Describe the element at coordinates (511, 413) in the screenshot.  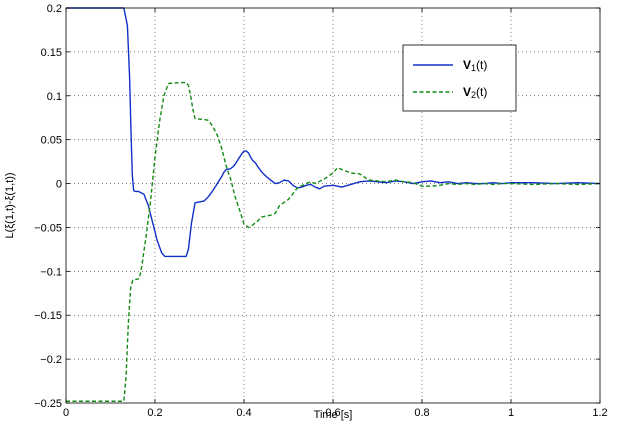
I see `x-tick-label: 1` at that location.